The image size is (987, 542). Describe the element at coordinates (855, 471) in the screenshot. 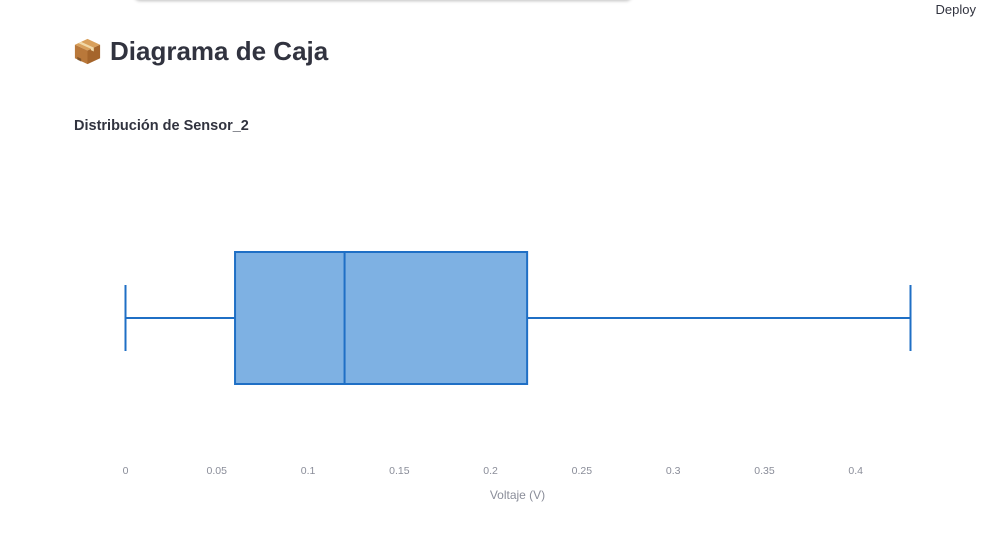

I see `x-tick-label: 0.4` at that location.